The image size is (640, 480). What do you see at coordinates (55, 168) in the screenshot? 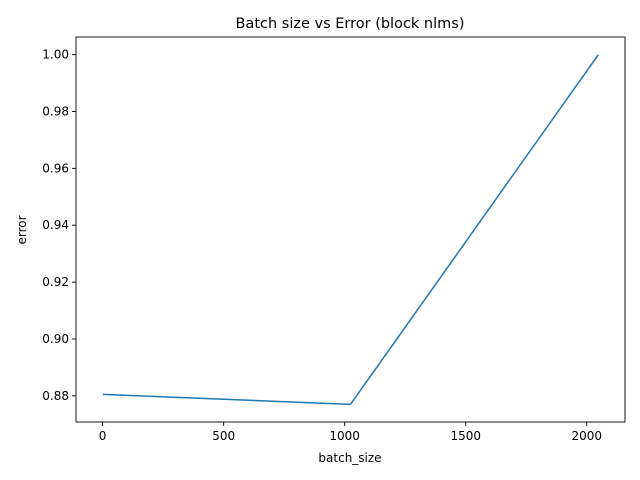
I see `y-tick-label: 0.96` at bounding box center [55, 168].